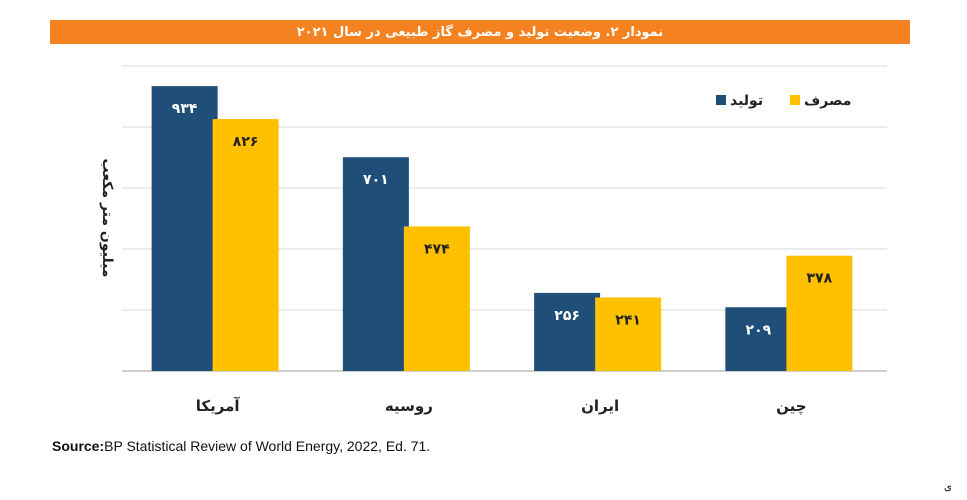 The height and width of the screenshot is (500, 967). I want to click on legend-label: تولید, so click(746, 101).